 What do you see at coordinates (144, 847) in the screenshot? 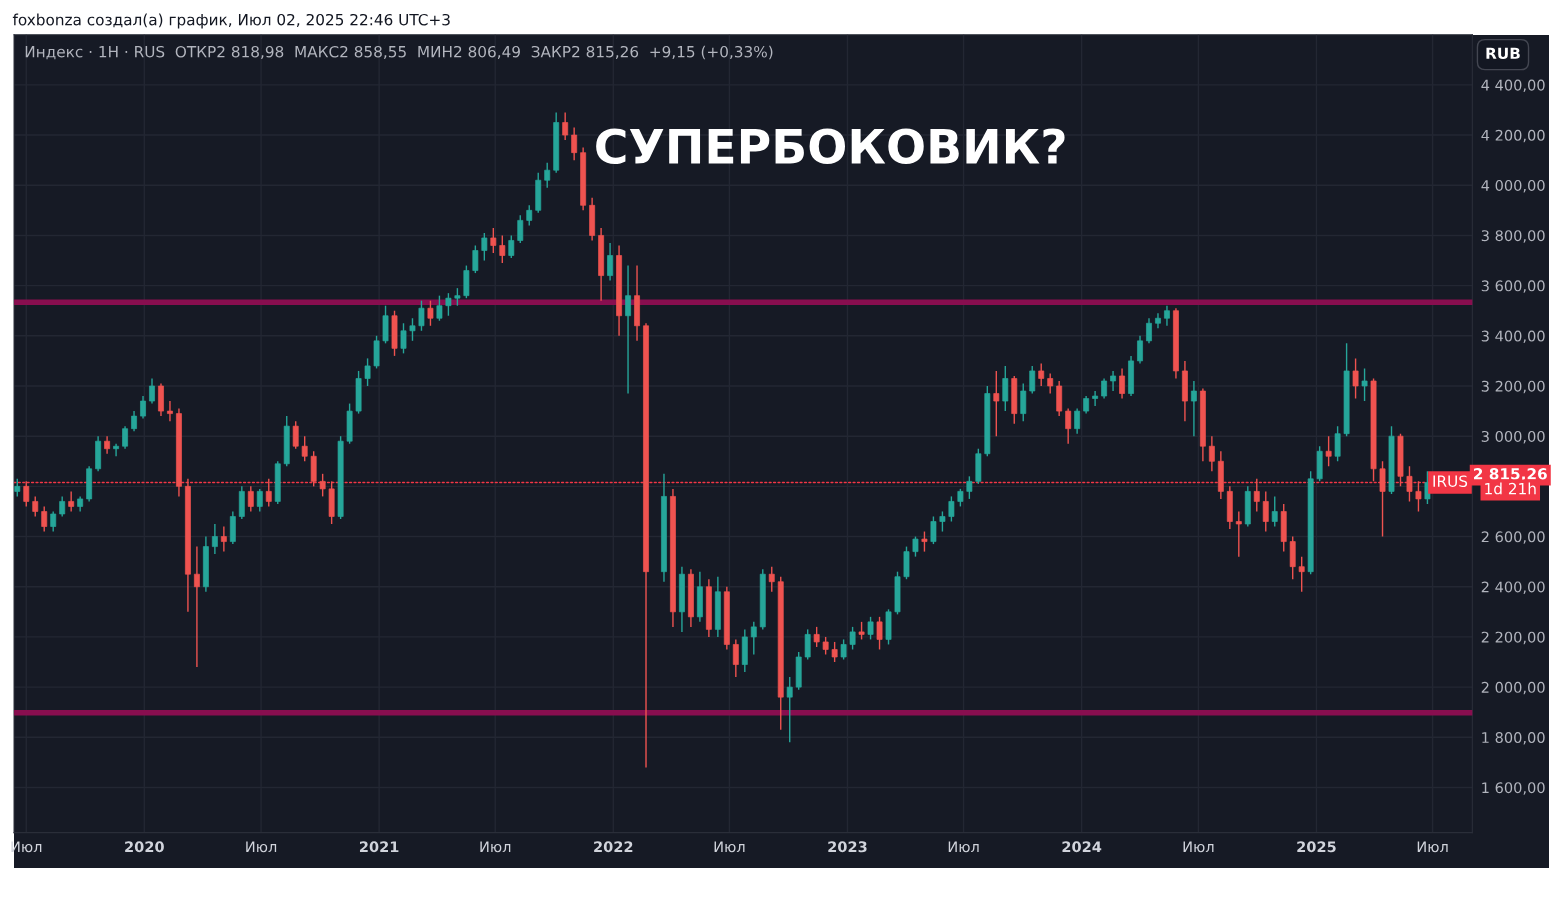
I see `x-tick-label: 2020` at bounding box center [144, 847].